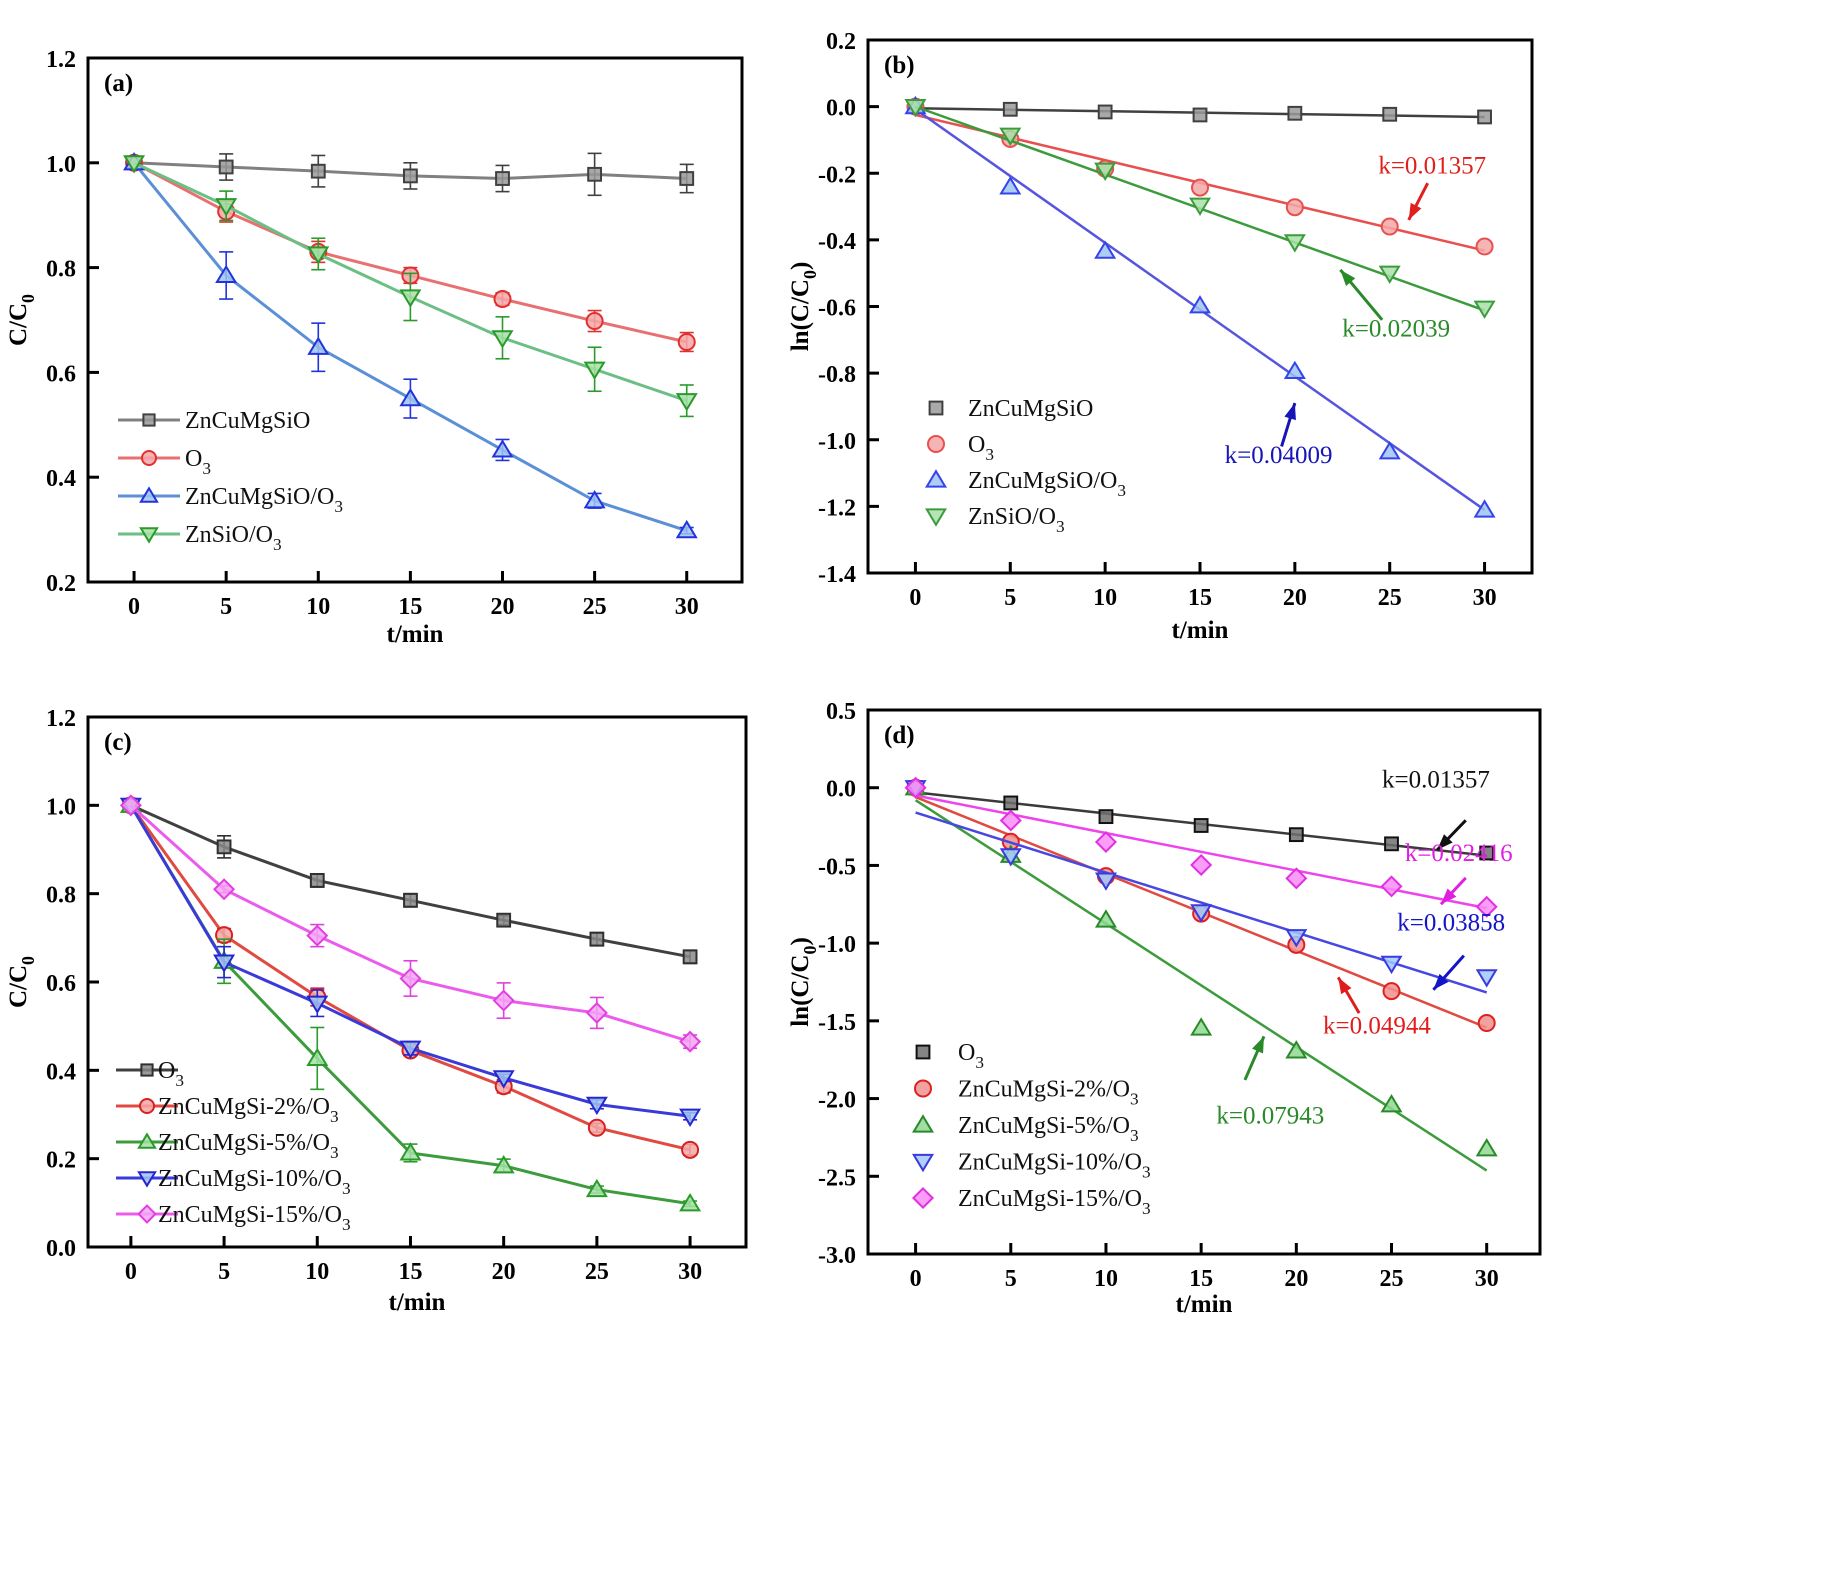  I want to click on y-tick-label: 0.8, so click(61, 270).